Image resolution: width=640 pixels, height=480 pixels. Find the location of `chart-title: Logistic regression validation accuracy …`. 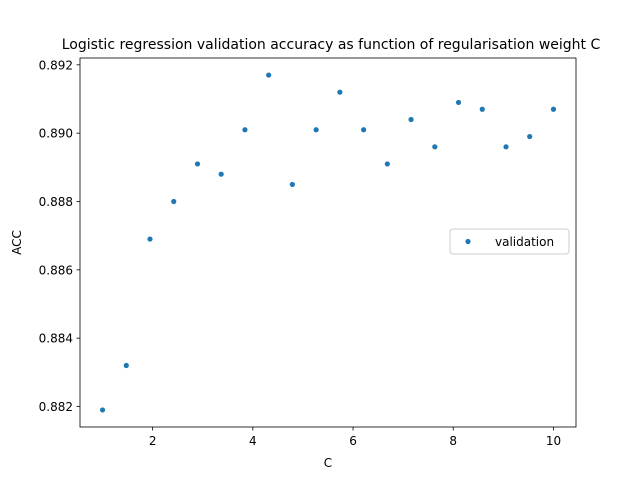

chart-title: Logistic regression validation accuracy … is located at coordinates (331, 45).